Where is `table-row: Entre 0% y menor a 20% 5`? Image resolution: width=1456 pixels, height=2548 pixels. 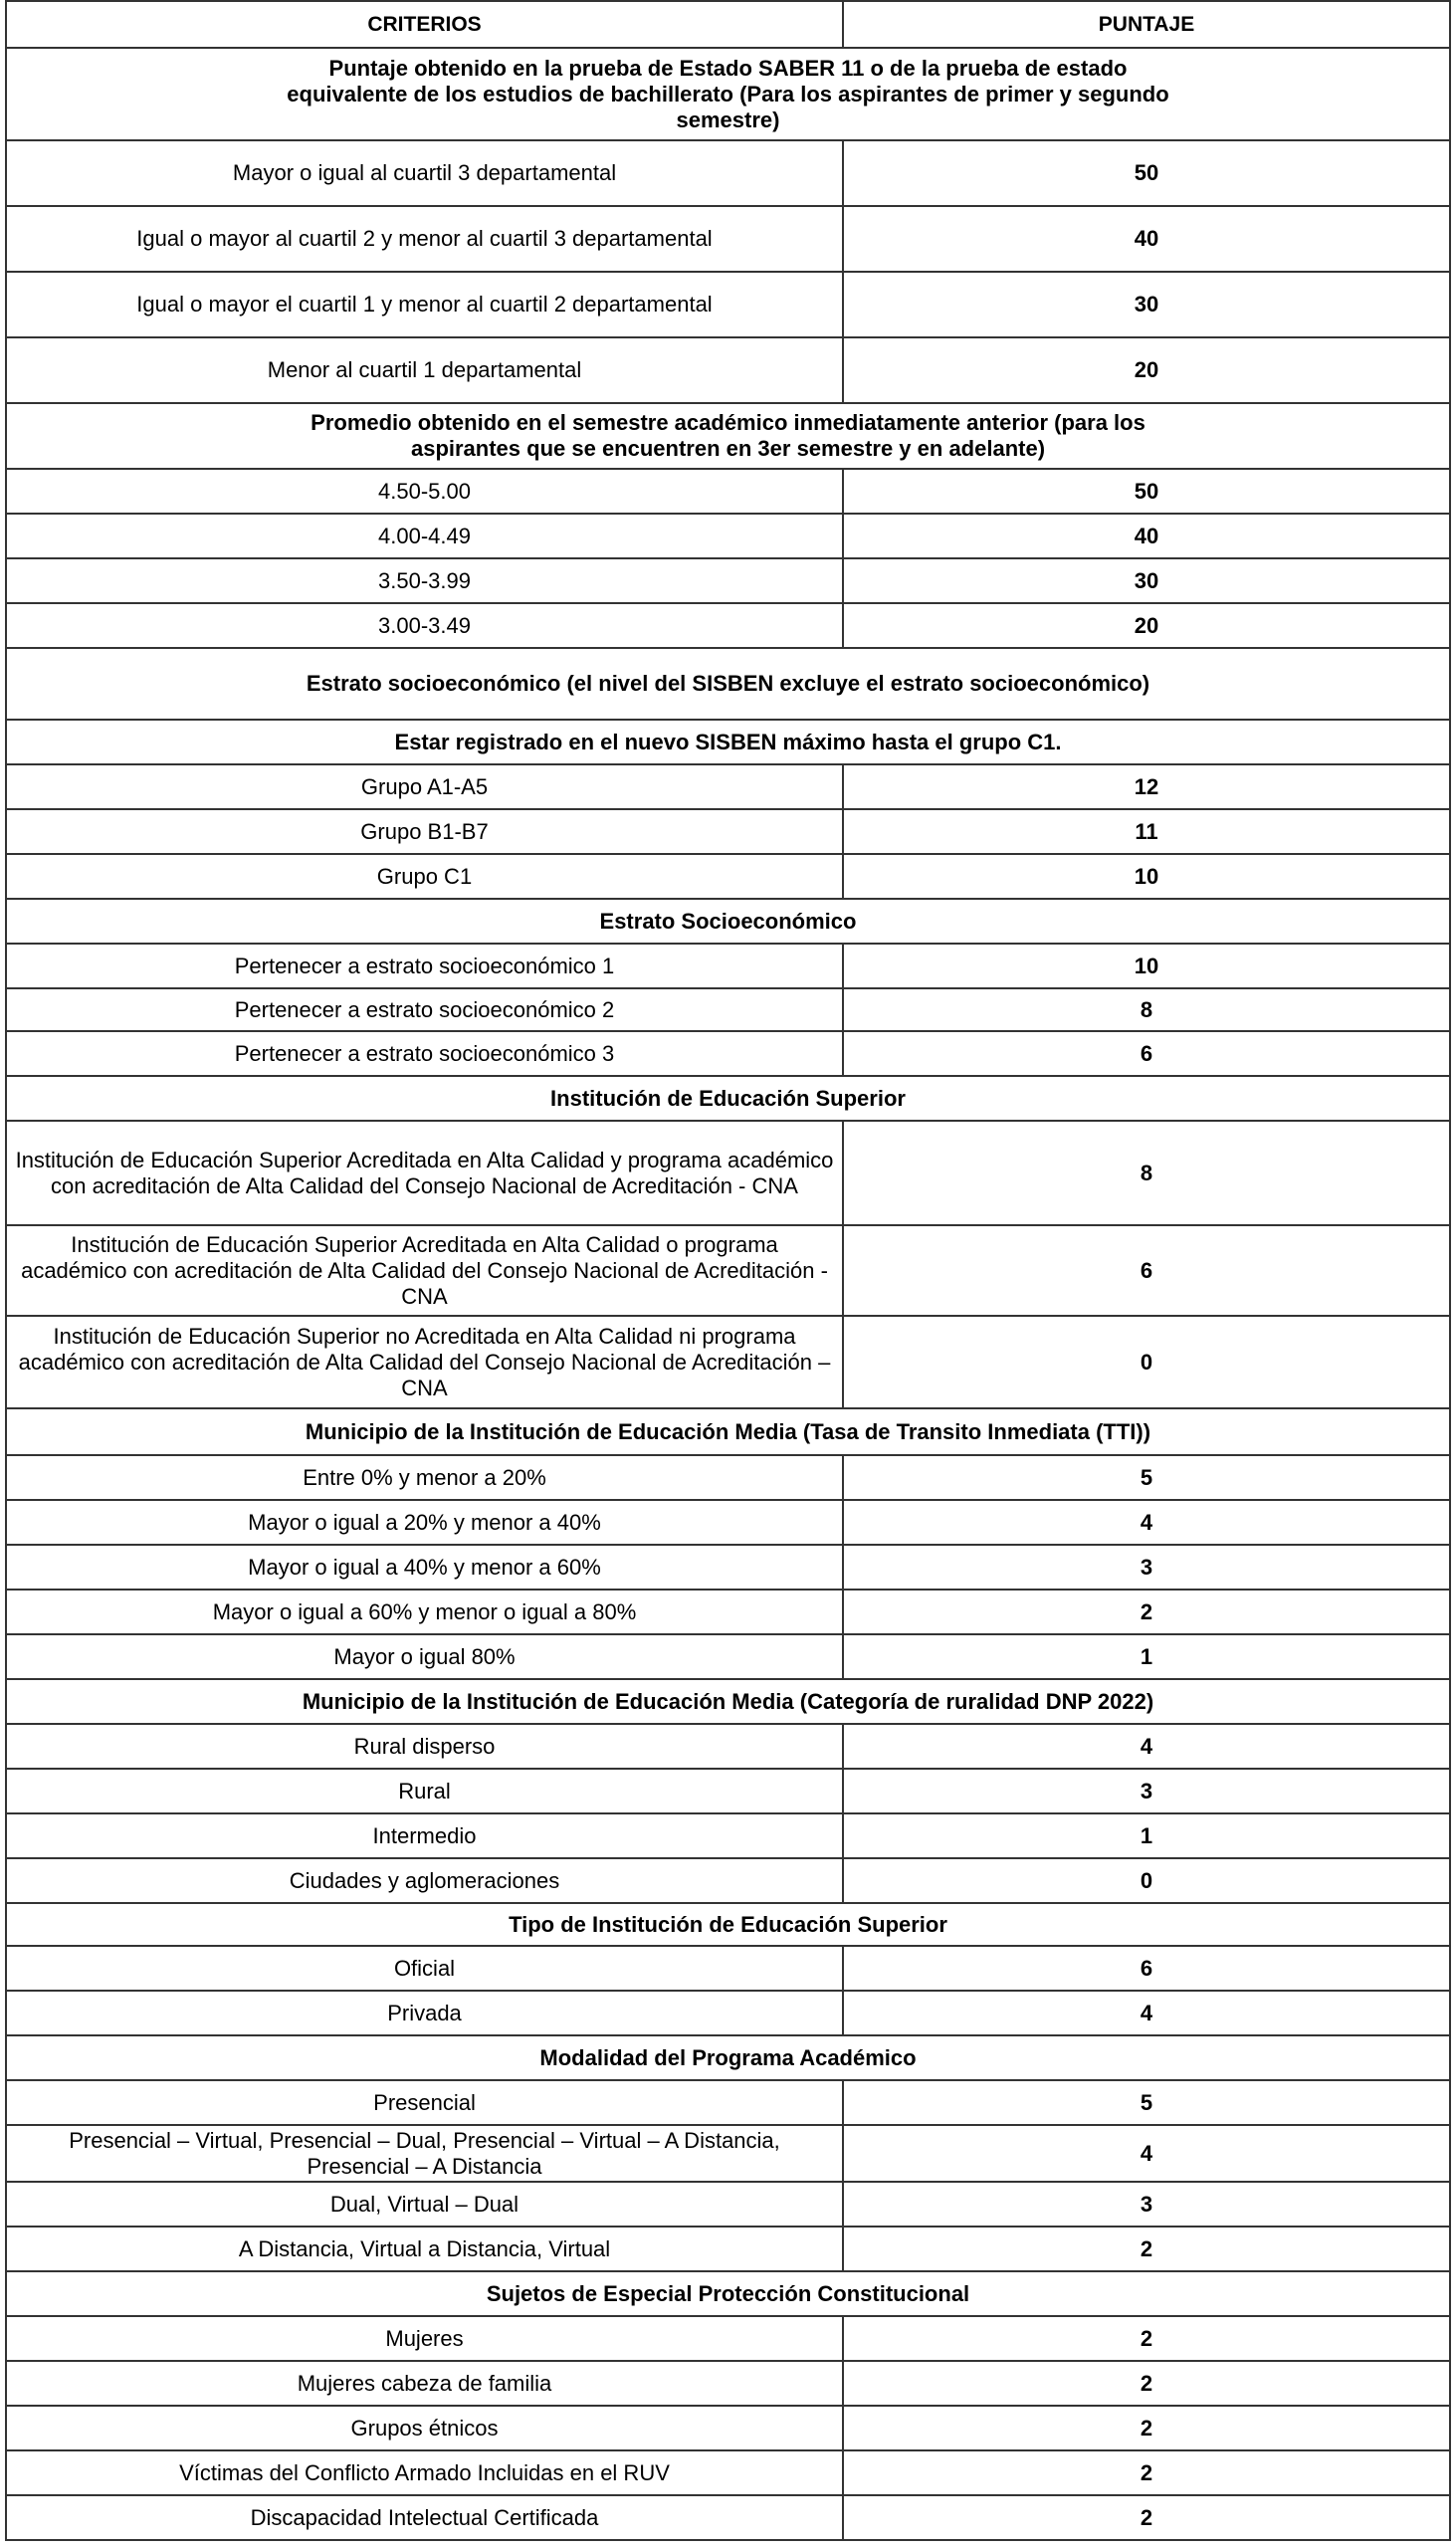 table-row: Entre 0% y menor a 20% 5 is located at coordinates (728, 1477).